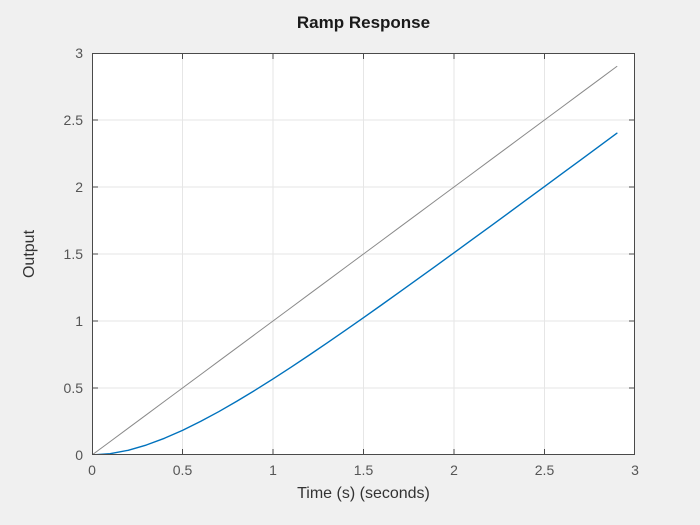  Describe the element at coordinates (79, 455) in the screenshot. I see `y-tick-label: 0` at that location.